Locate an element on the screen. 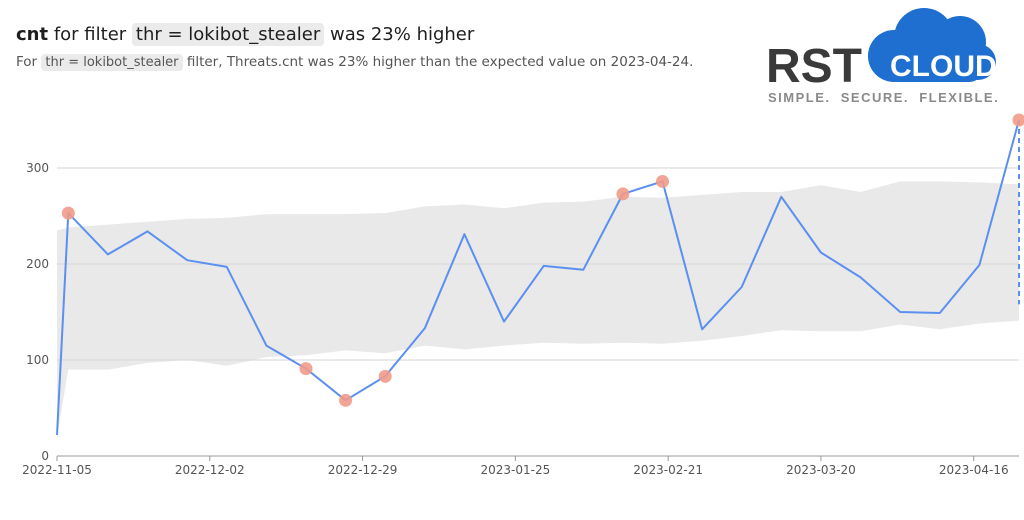 Image resolution: width=1024 pixels, height=520 pixels. x-tick-label: 2023-04-16 is located at coordinates (974, 470).